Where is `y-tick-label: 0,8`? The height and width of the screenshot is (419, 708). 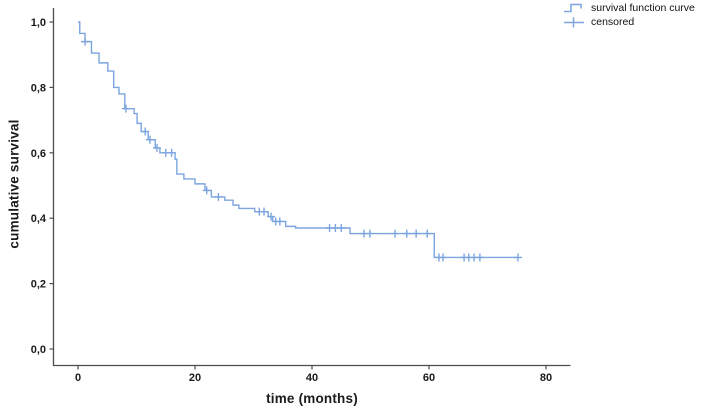 y-tick-label: 0,8 is located at coordinates (38, 88).